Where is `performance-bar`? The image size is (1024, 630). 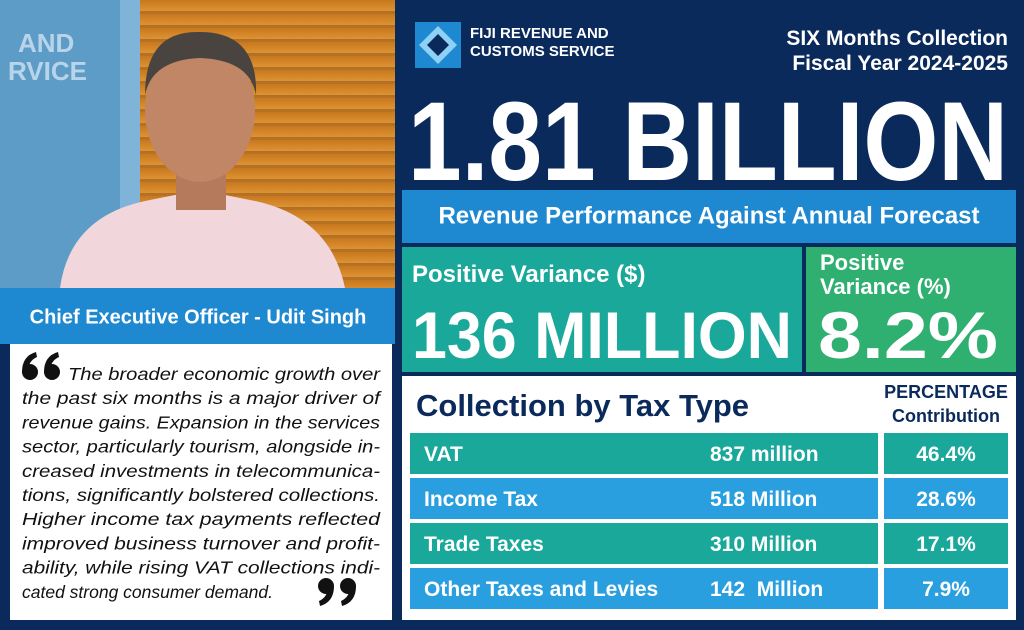 performance-bar is located at coordinates (709, 216).